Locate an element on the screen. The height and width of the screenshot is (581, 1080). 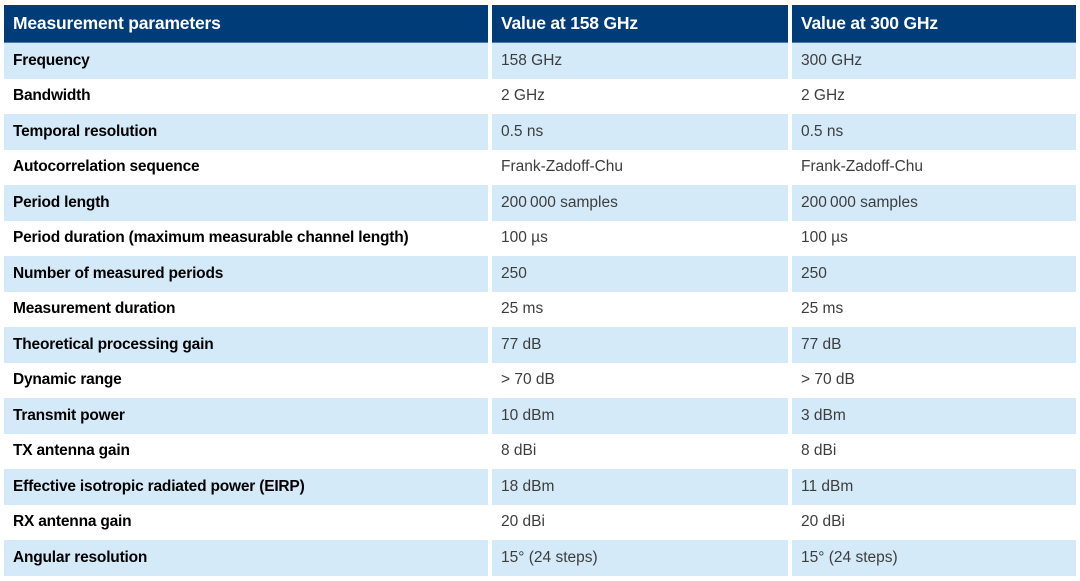
column-header-measurement-parameters: Measurement parameters is located at coordinates (246, 24).